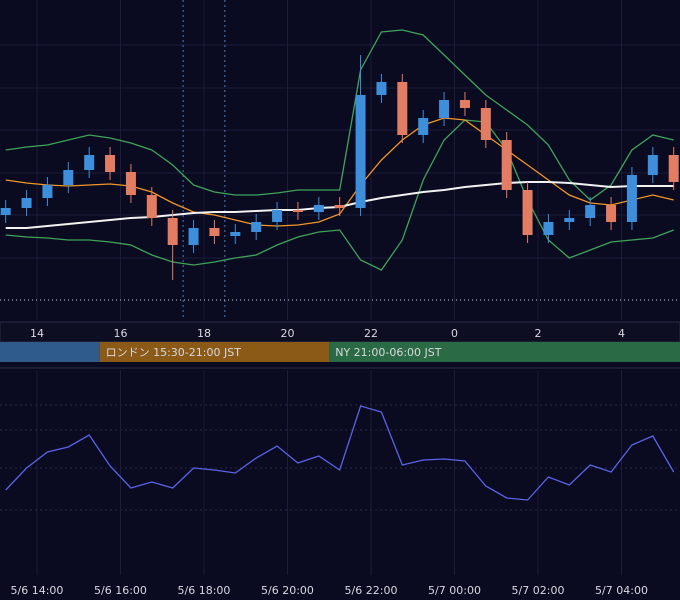  Describe the element at coordinates (538, 590) in the screenshot. I see `x-tick-label: 5/7 02:00` at that location.